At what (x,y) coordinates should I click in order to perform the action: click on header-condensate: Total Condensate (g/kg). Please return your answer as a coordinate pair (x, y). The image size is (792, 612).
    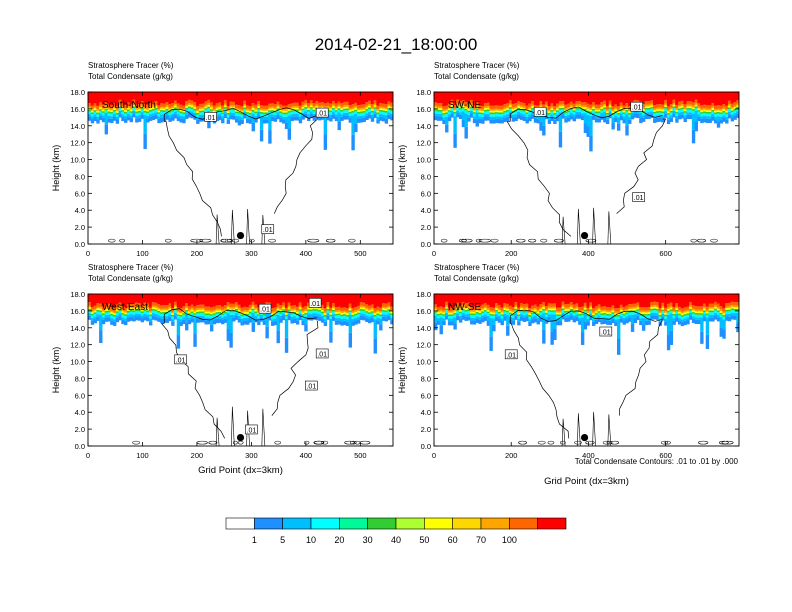
    Looking at the image, I should click on (130, 76).